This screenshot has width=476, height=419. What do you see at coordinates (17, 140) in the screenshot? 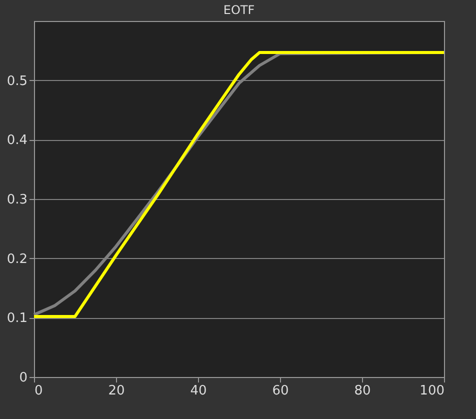
I see `y-tick-label: 0.4` at bounding box center [17, 140].